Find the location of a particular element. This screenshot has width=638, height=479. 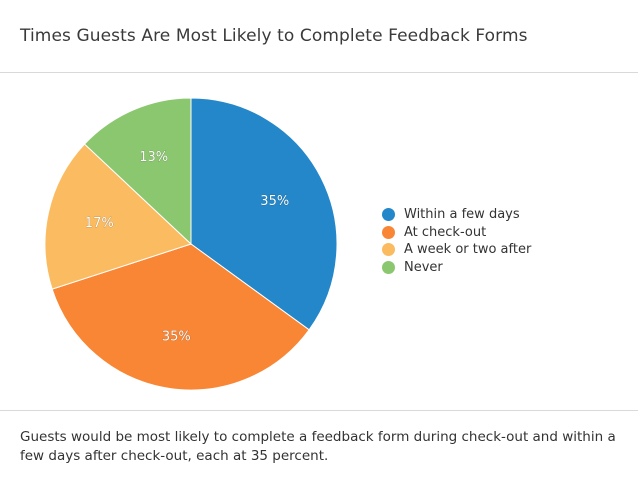

legend-item-a-week-or-two-after: A week or two after is located at coordinates (456, 250).